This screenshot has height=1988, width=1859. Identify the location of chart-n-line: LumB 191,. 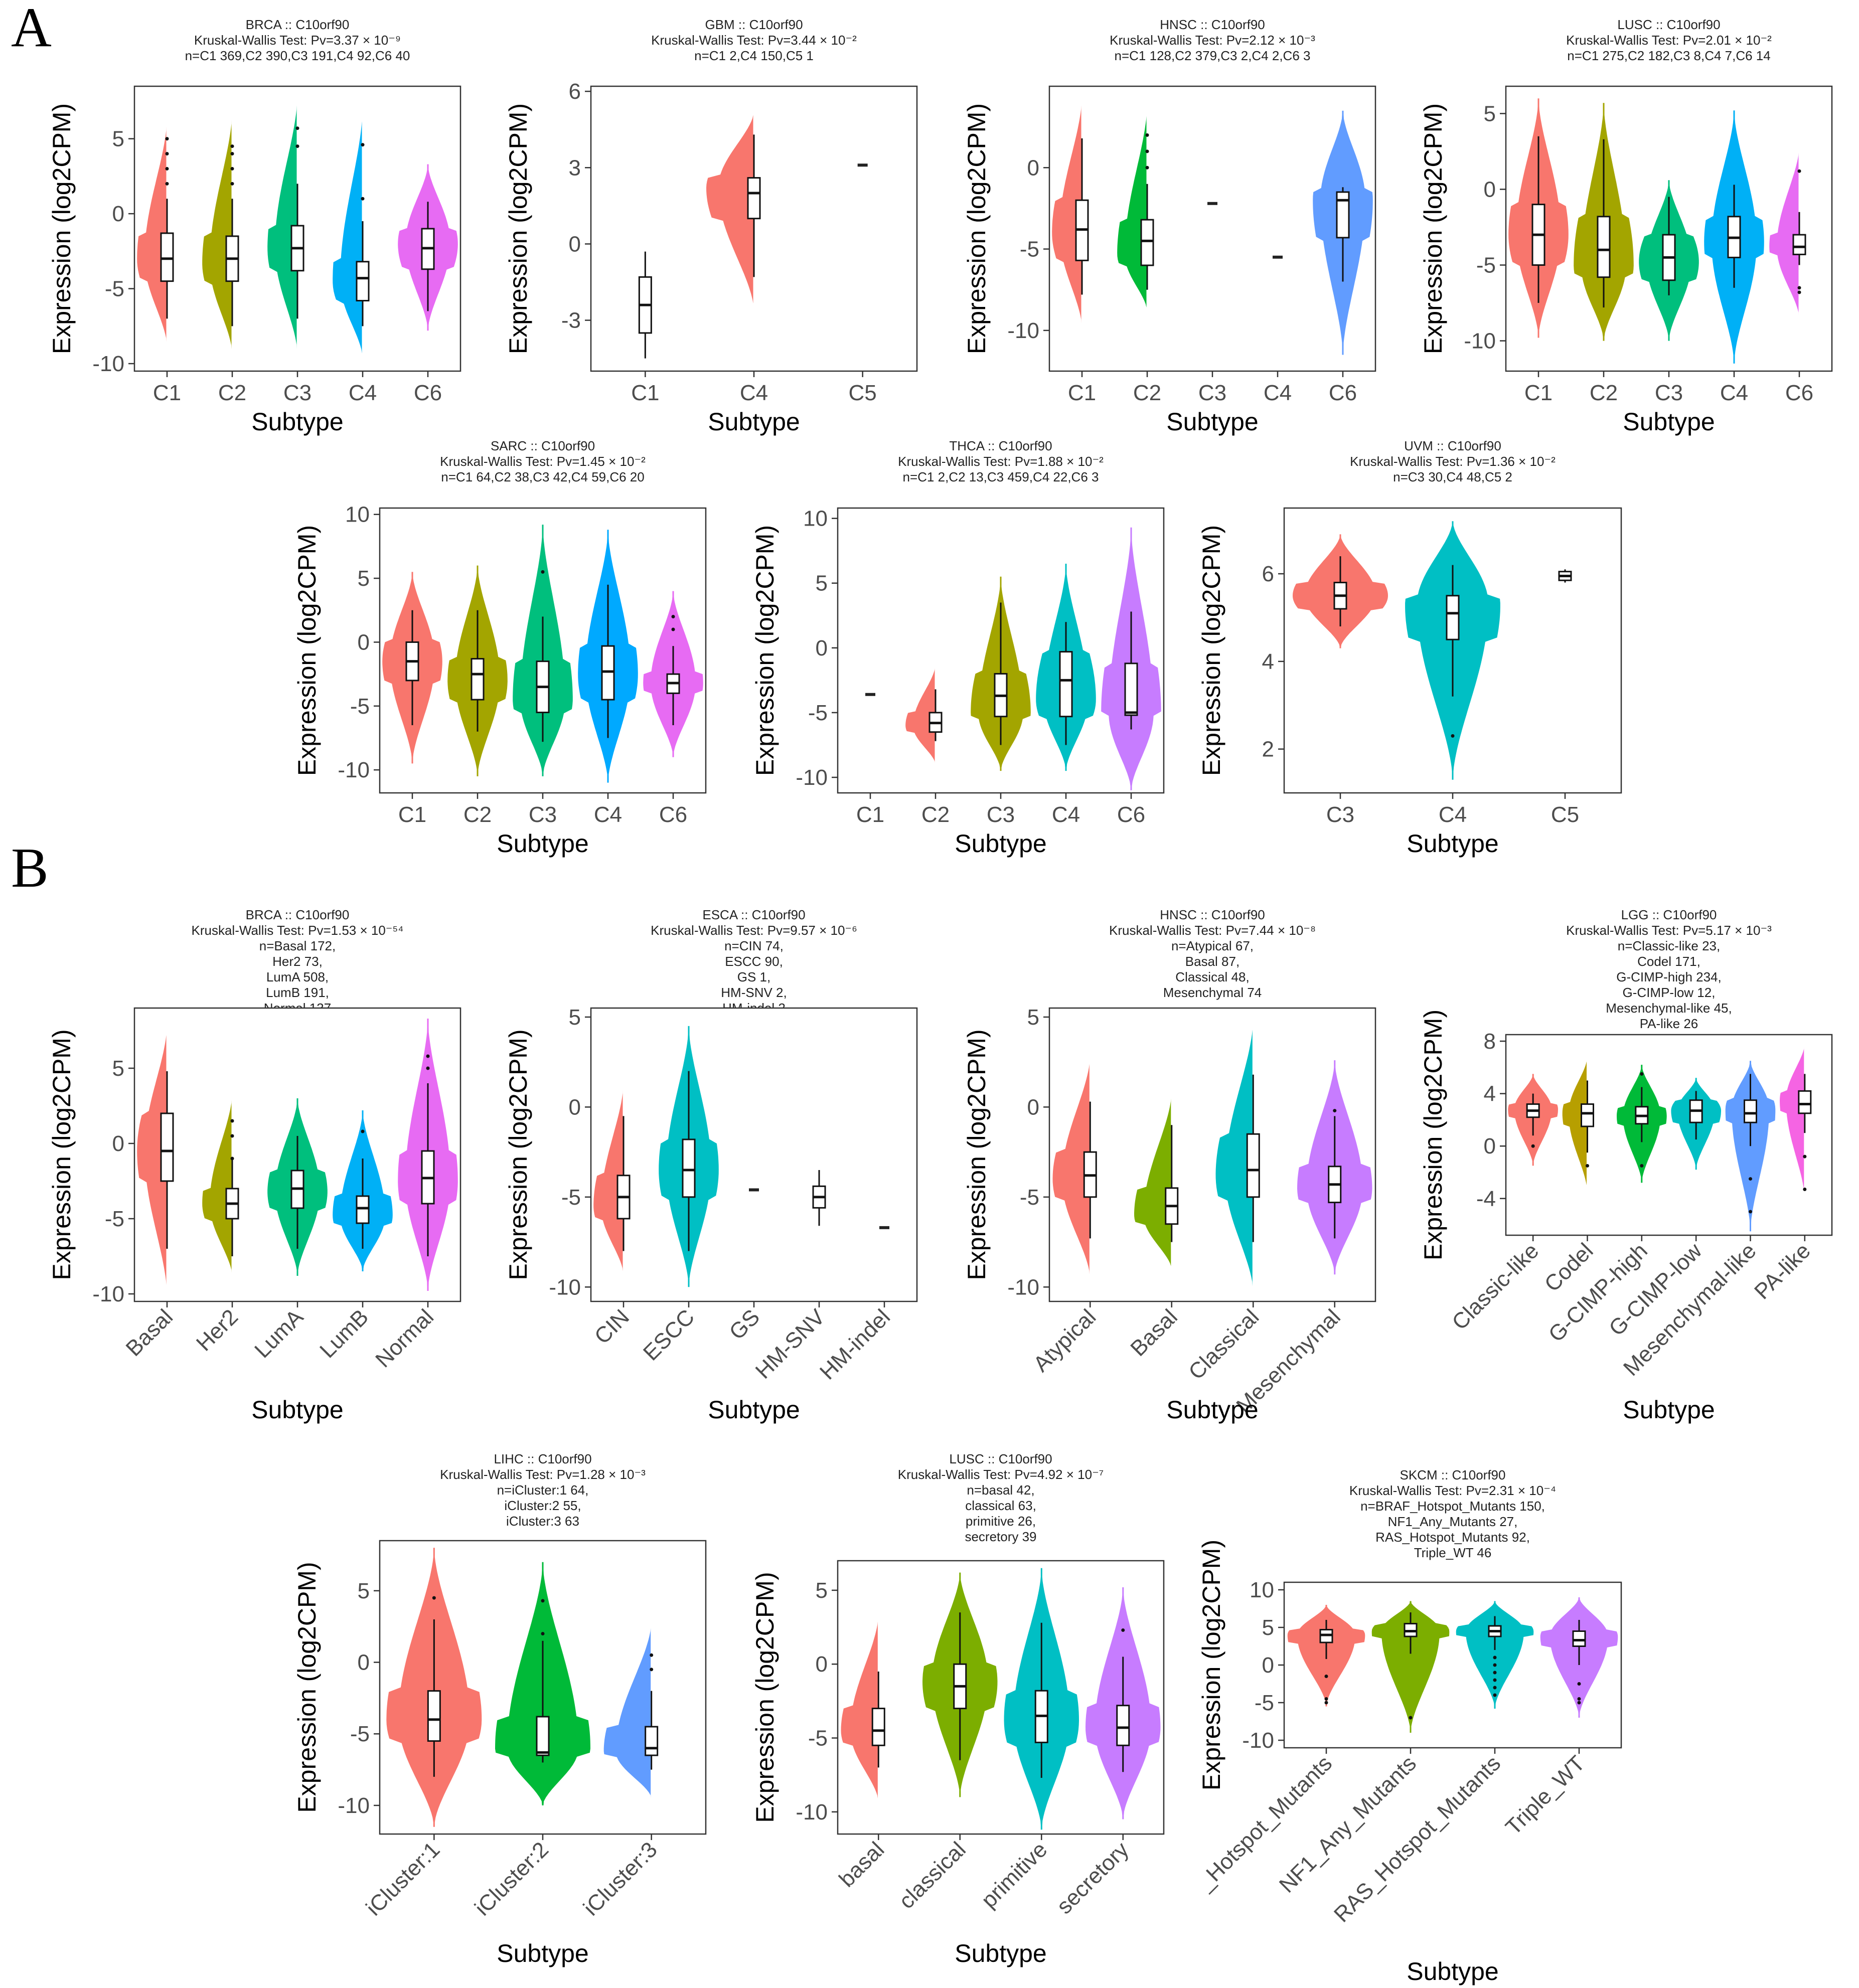
(297, 993).